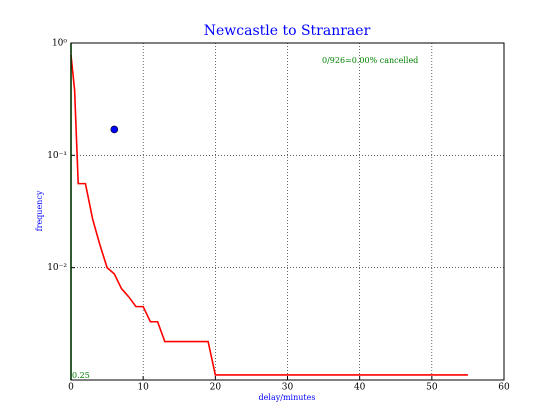 The width and height of the screenshot is (560, 420). I want to click on x-axis-label: delay/minutes, so click(287, 397).